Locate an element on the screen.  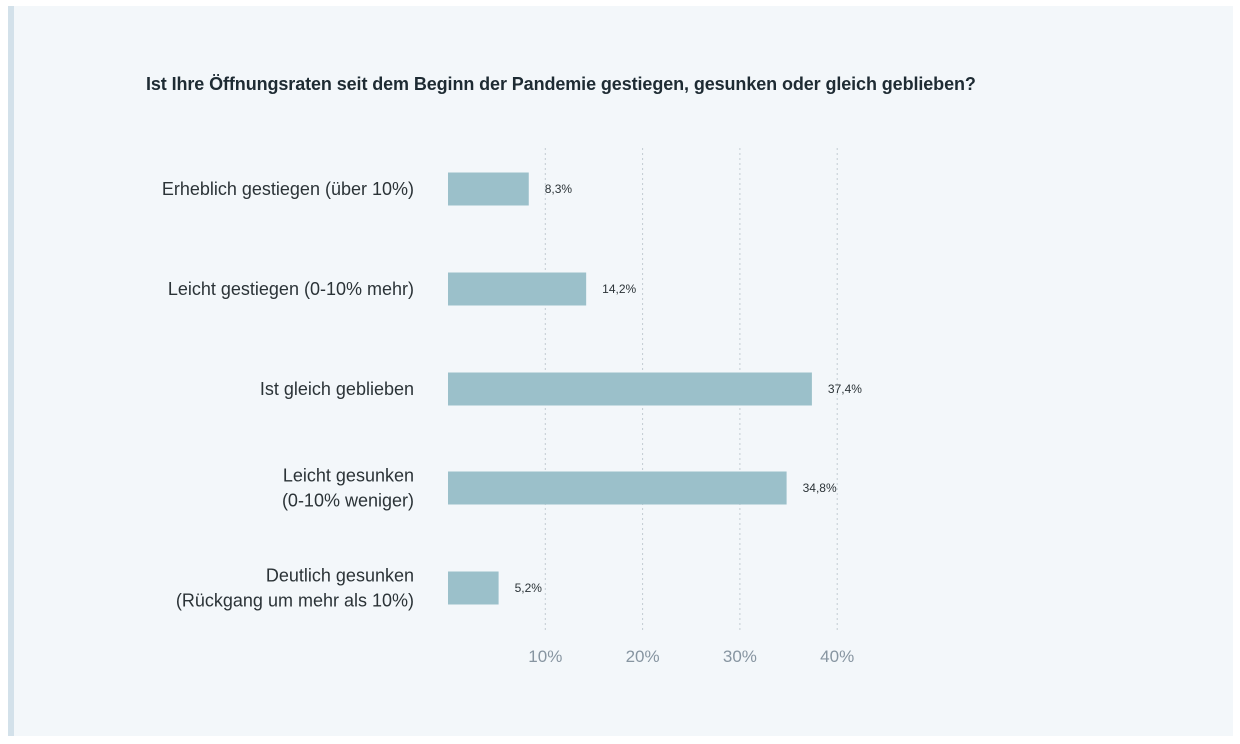
category-label: Leicht gesunken is located at coordinates (348, 476).